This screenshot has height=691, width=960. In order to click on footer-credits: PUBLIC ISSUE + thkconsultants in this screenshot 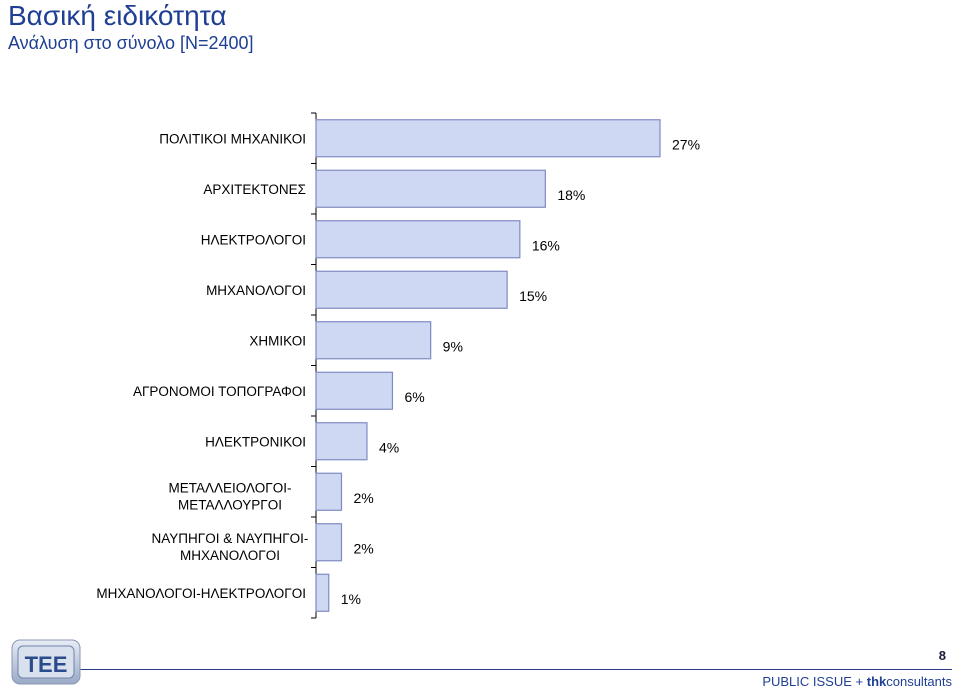, I will do `click(857, 681)`.